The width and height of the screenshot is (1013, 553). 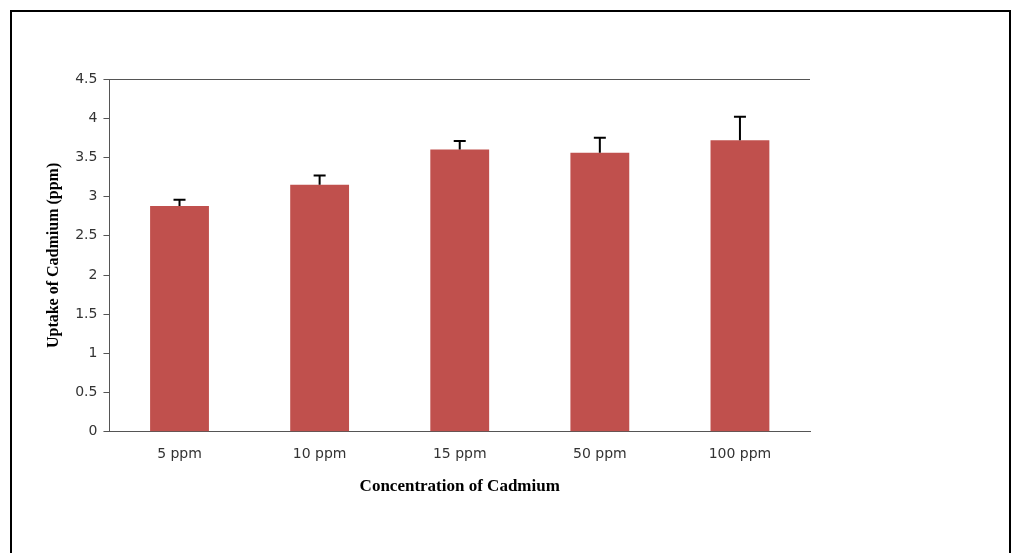 What do you see at coordinates (600, 452) in the screenshot?
I see `x-tick-label: 50 ppm` at bounding box center [600, 452].